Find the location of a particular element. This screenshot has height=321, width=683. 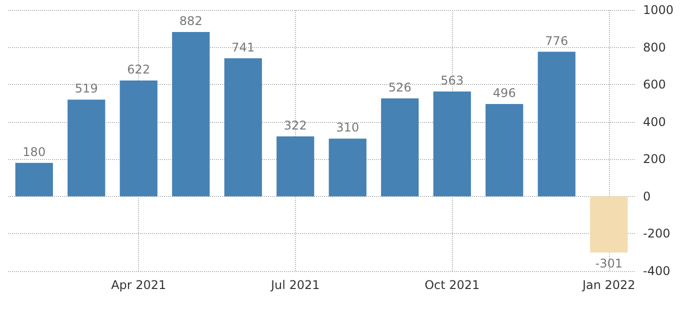

x-tick-label: Oct 2021 is located at coordinates (452, 285).